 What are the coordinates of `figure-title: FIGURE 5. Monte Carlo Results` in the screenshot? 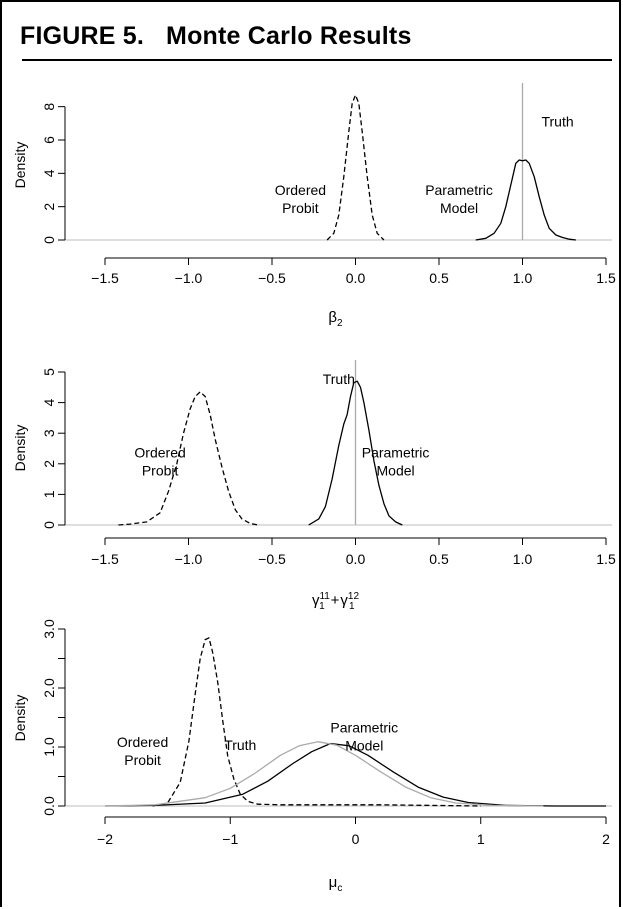 It's located at (216, 36).